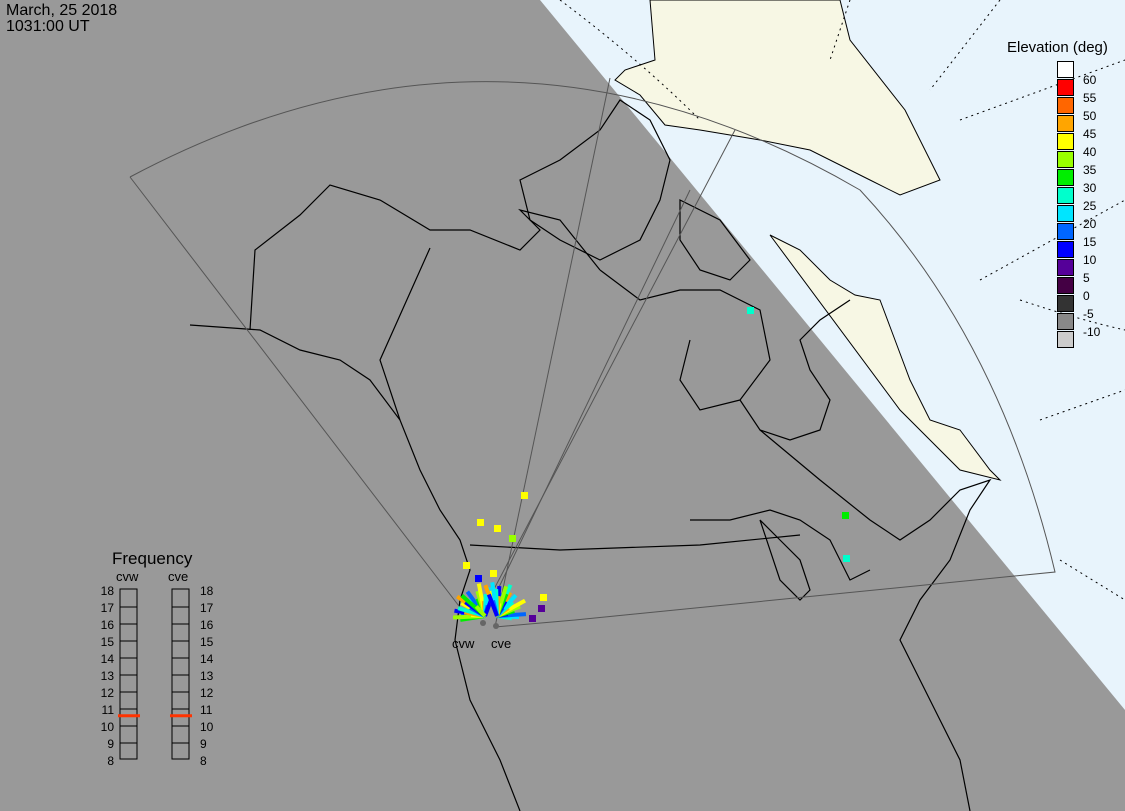 The height and width of the screenshot is (811, 1125). I want to click on radar-site-cvw, so click(483, 623).